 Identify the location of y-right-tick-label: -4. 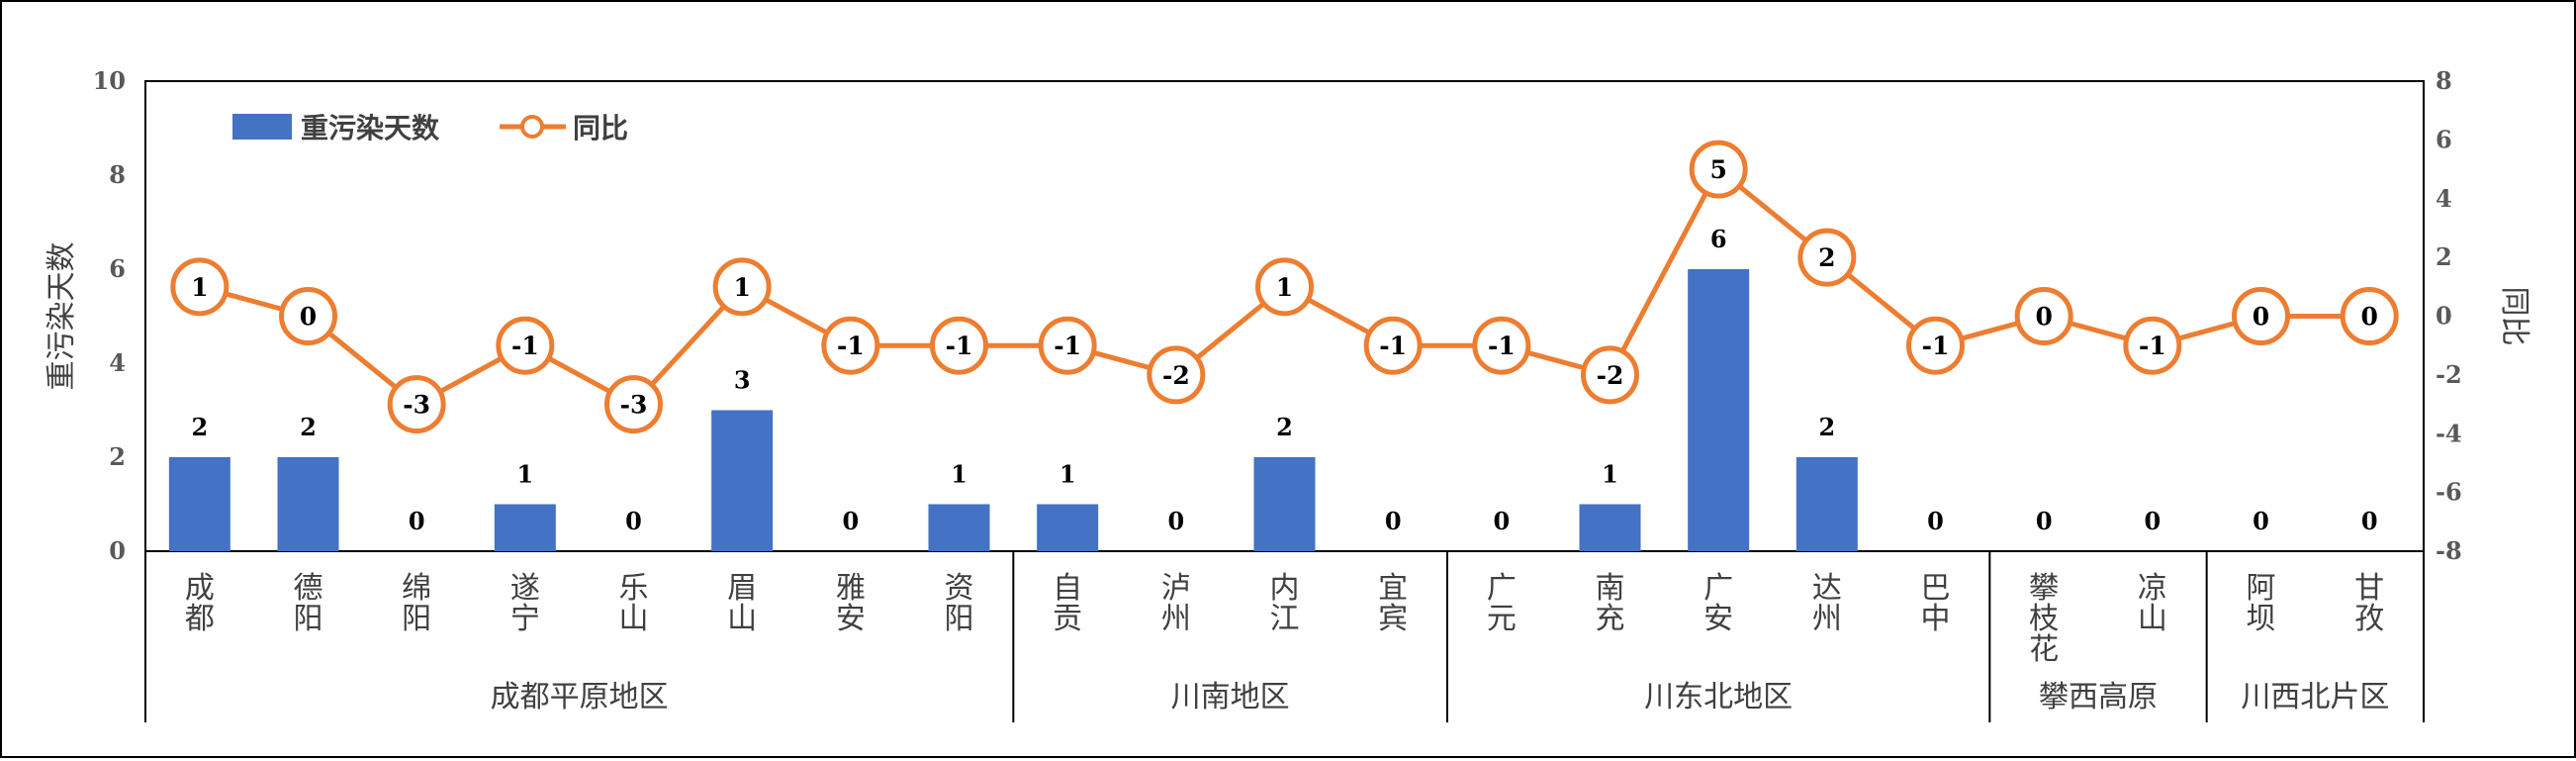
(2449, 433).